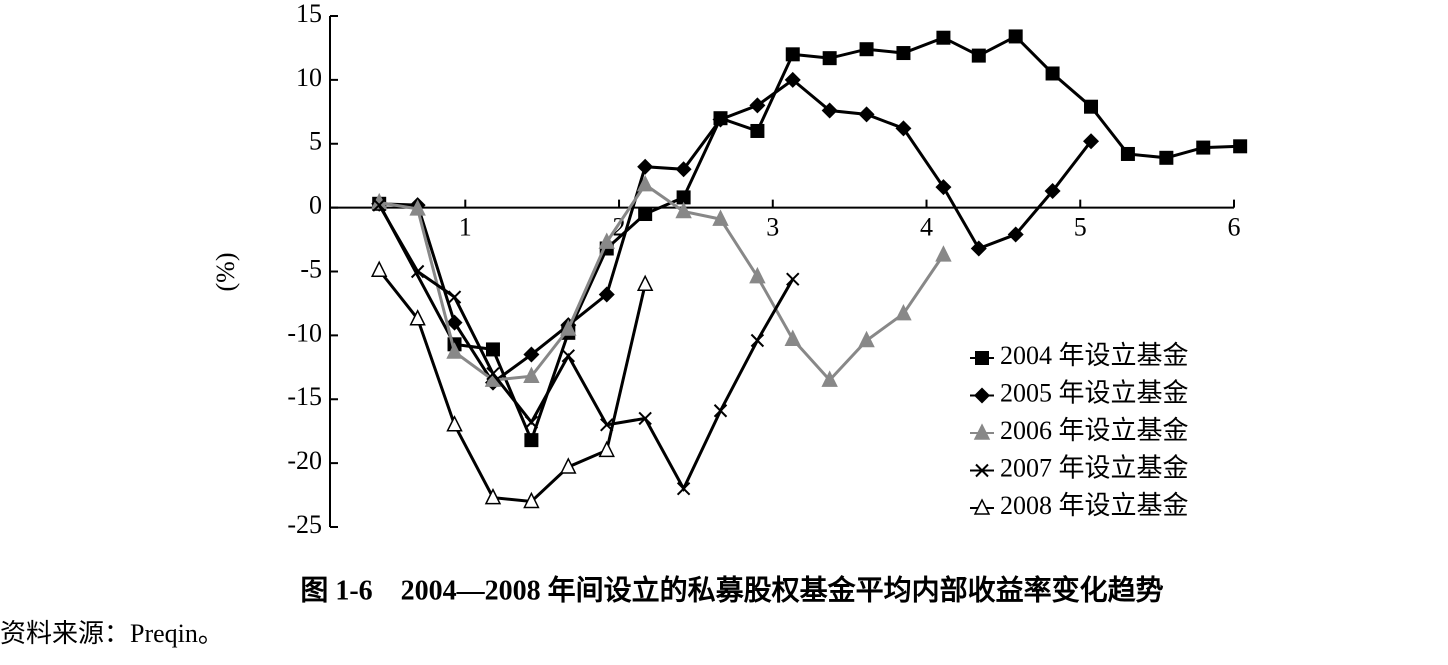 Image resolution: width=1448 pixels, height=665 pixels. What do you see at coordinates (1080, 227) in the screenshot?
I see `x-tick-label: 5` at bounding box center [1080, 227].